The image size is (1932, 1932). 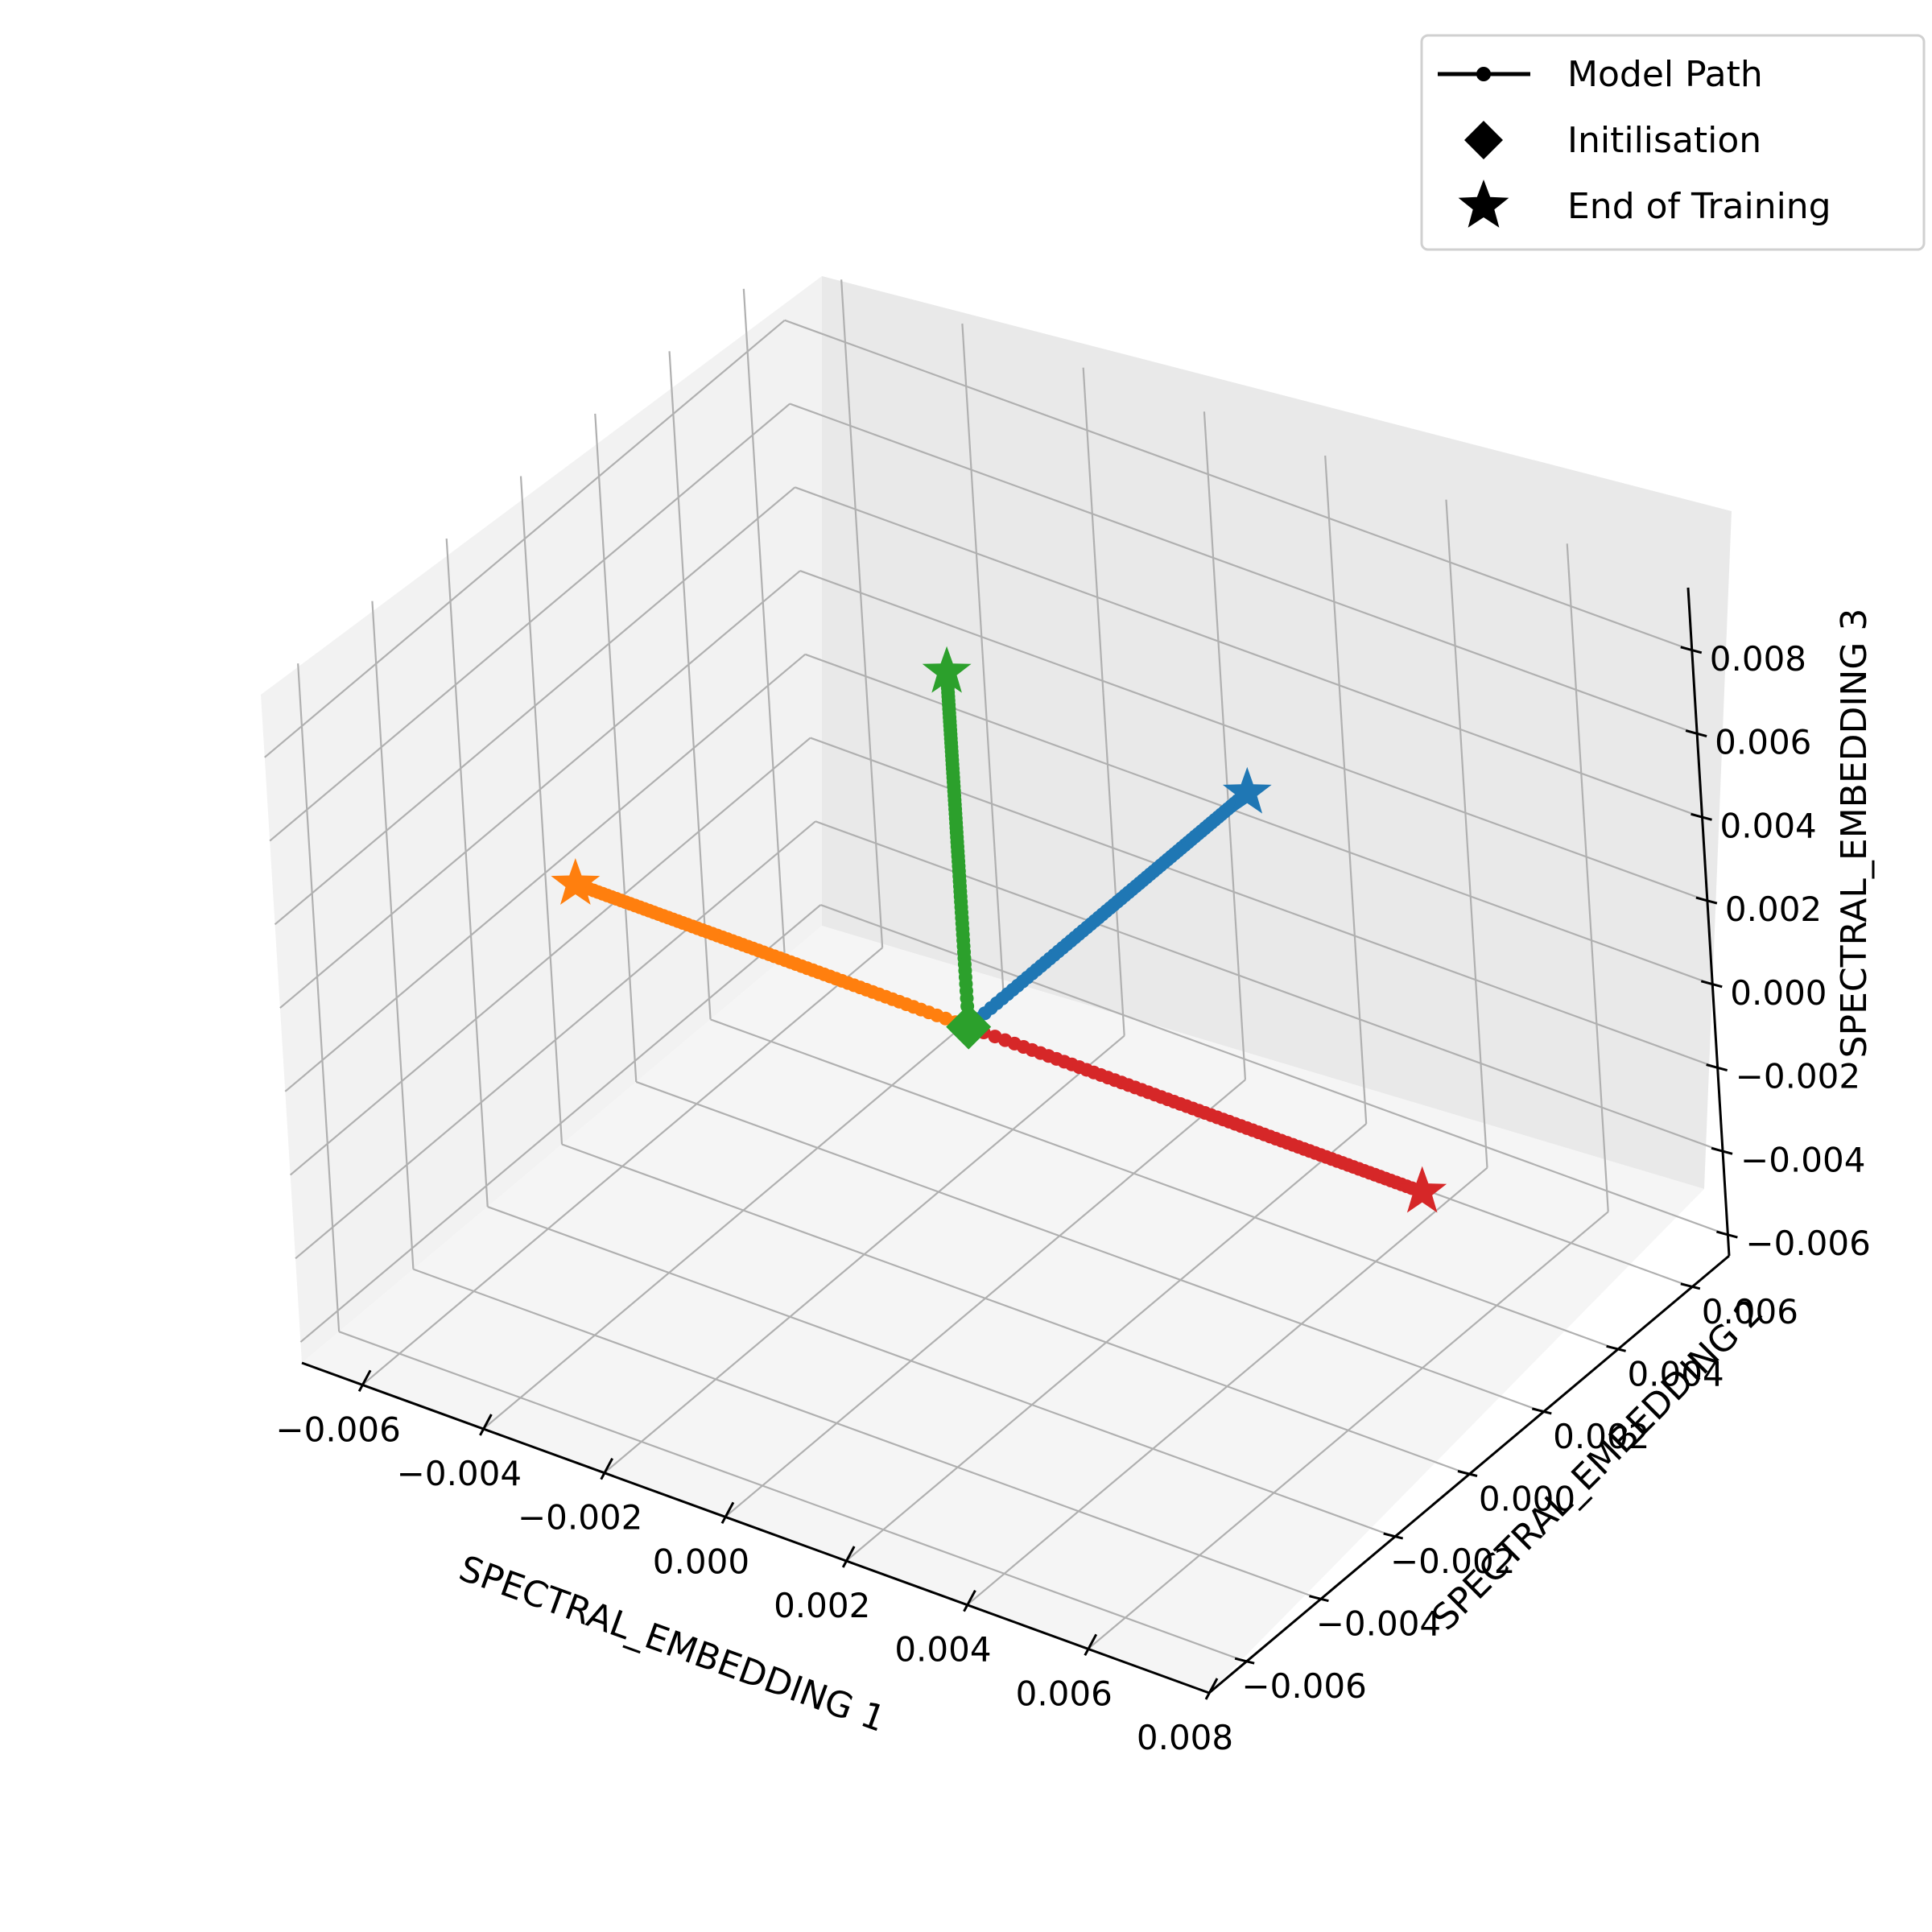 I want to click on series-layer, so click(x=999, y=929).